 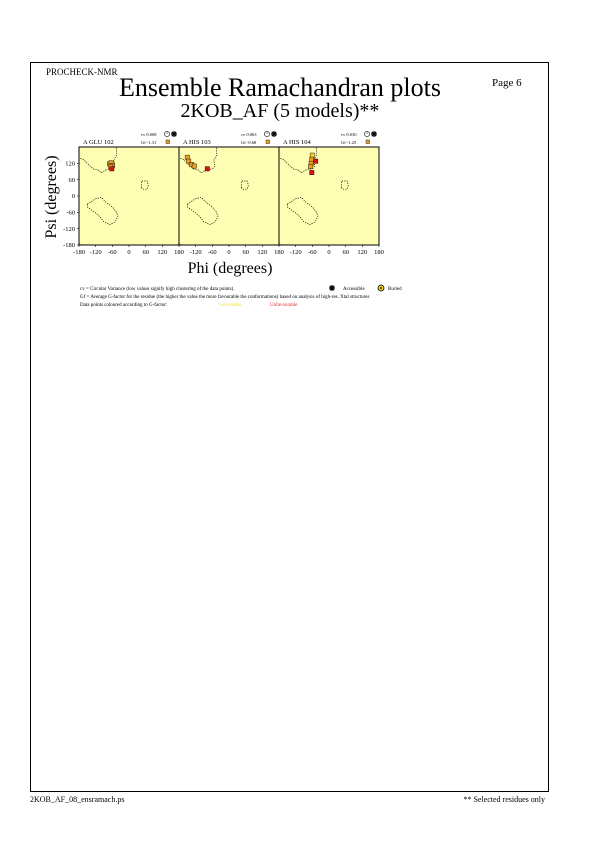 I want to click on y-tick-label: 120, so click(x=70, y=164).